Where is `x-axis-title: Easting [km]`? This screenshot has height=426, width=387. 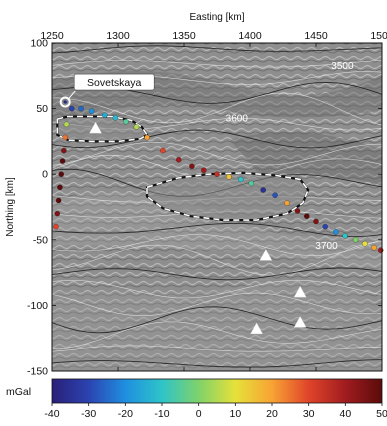
x-axis-title: Easting [km] is located at coordinates (216, 17).